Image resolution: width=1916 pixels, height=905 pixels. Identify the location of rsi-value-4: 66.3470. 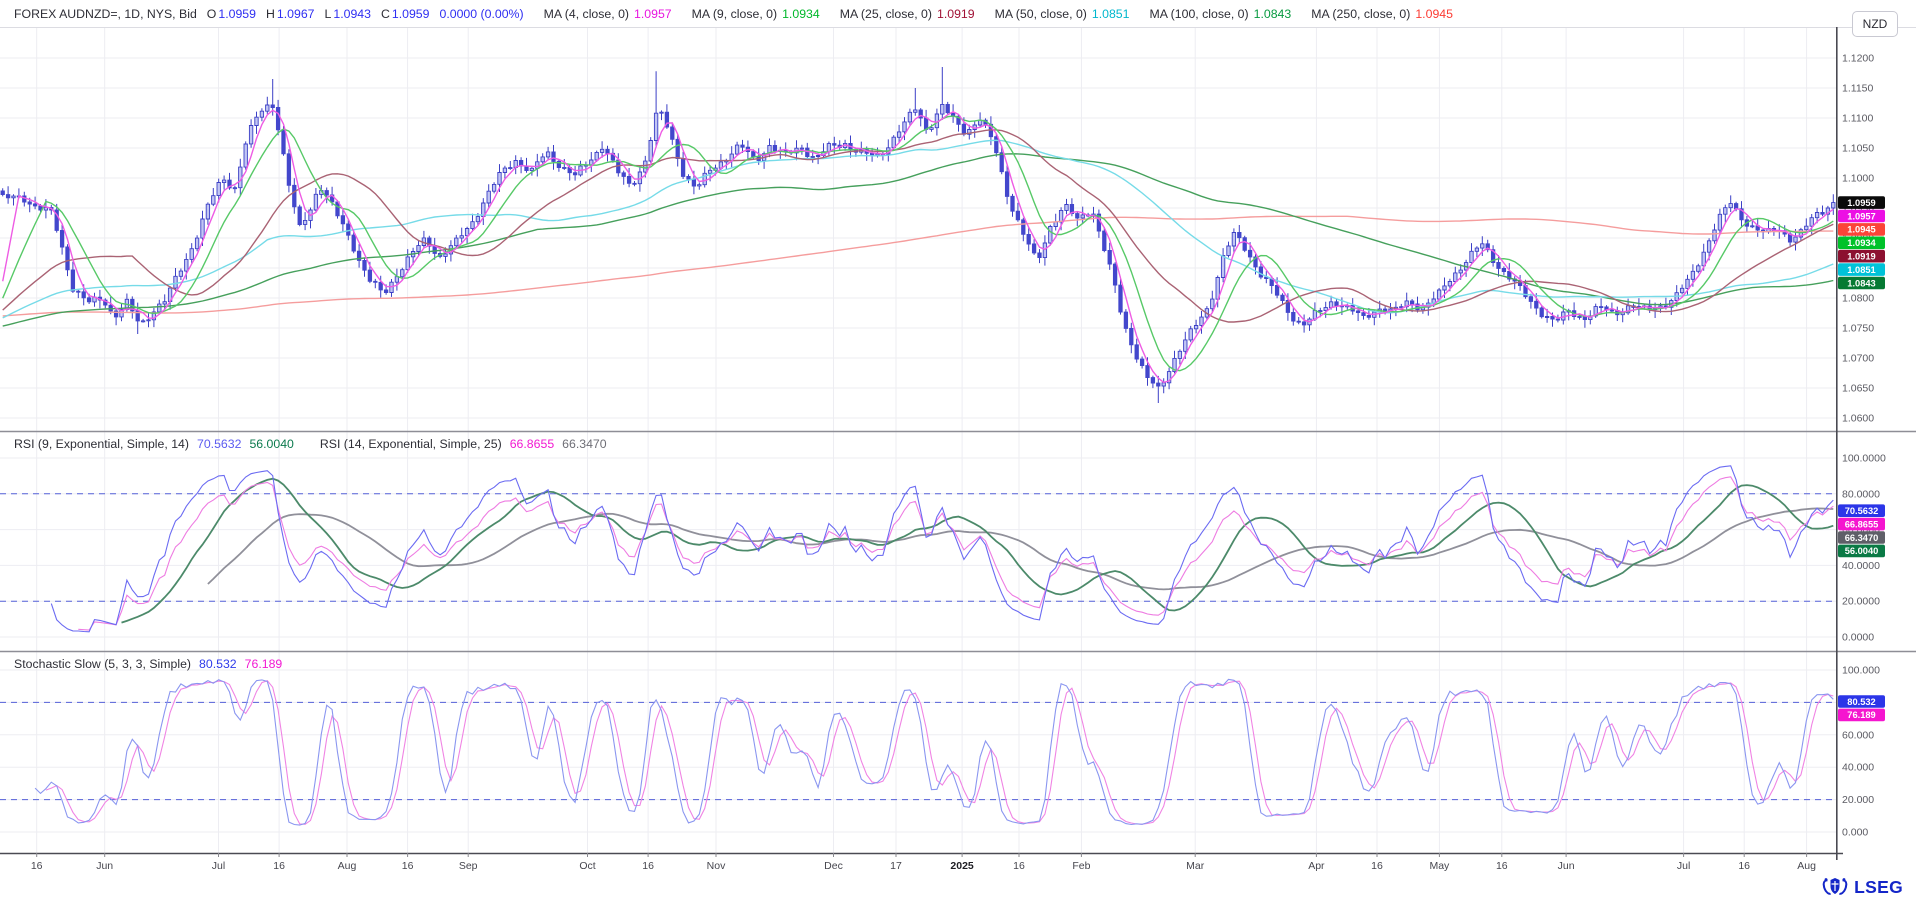
(584, 444).